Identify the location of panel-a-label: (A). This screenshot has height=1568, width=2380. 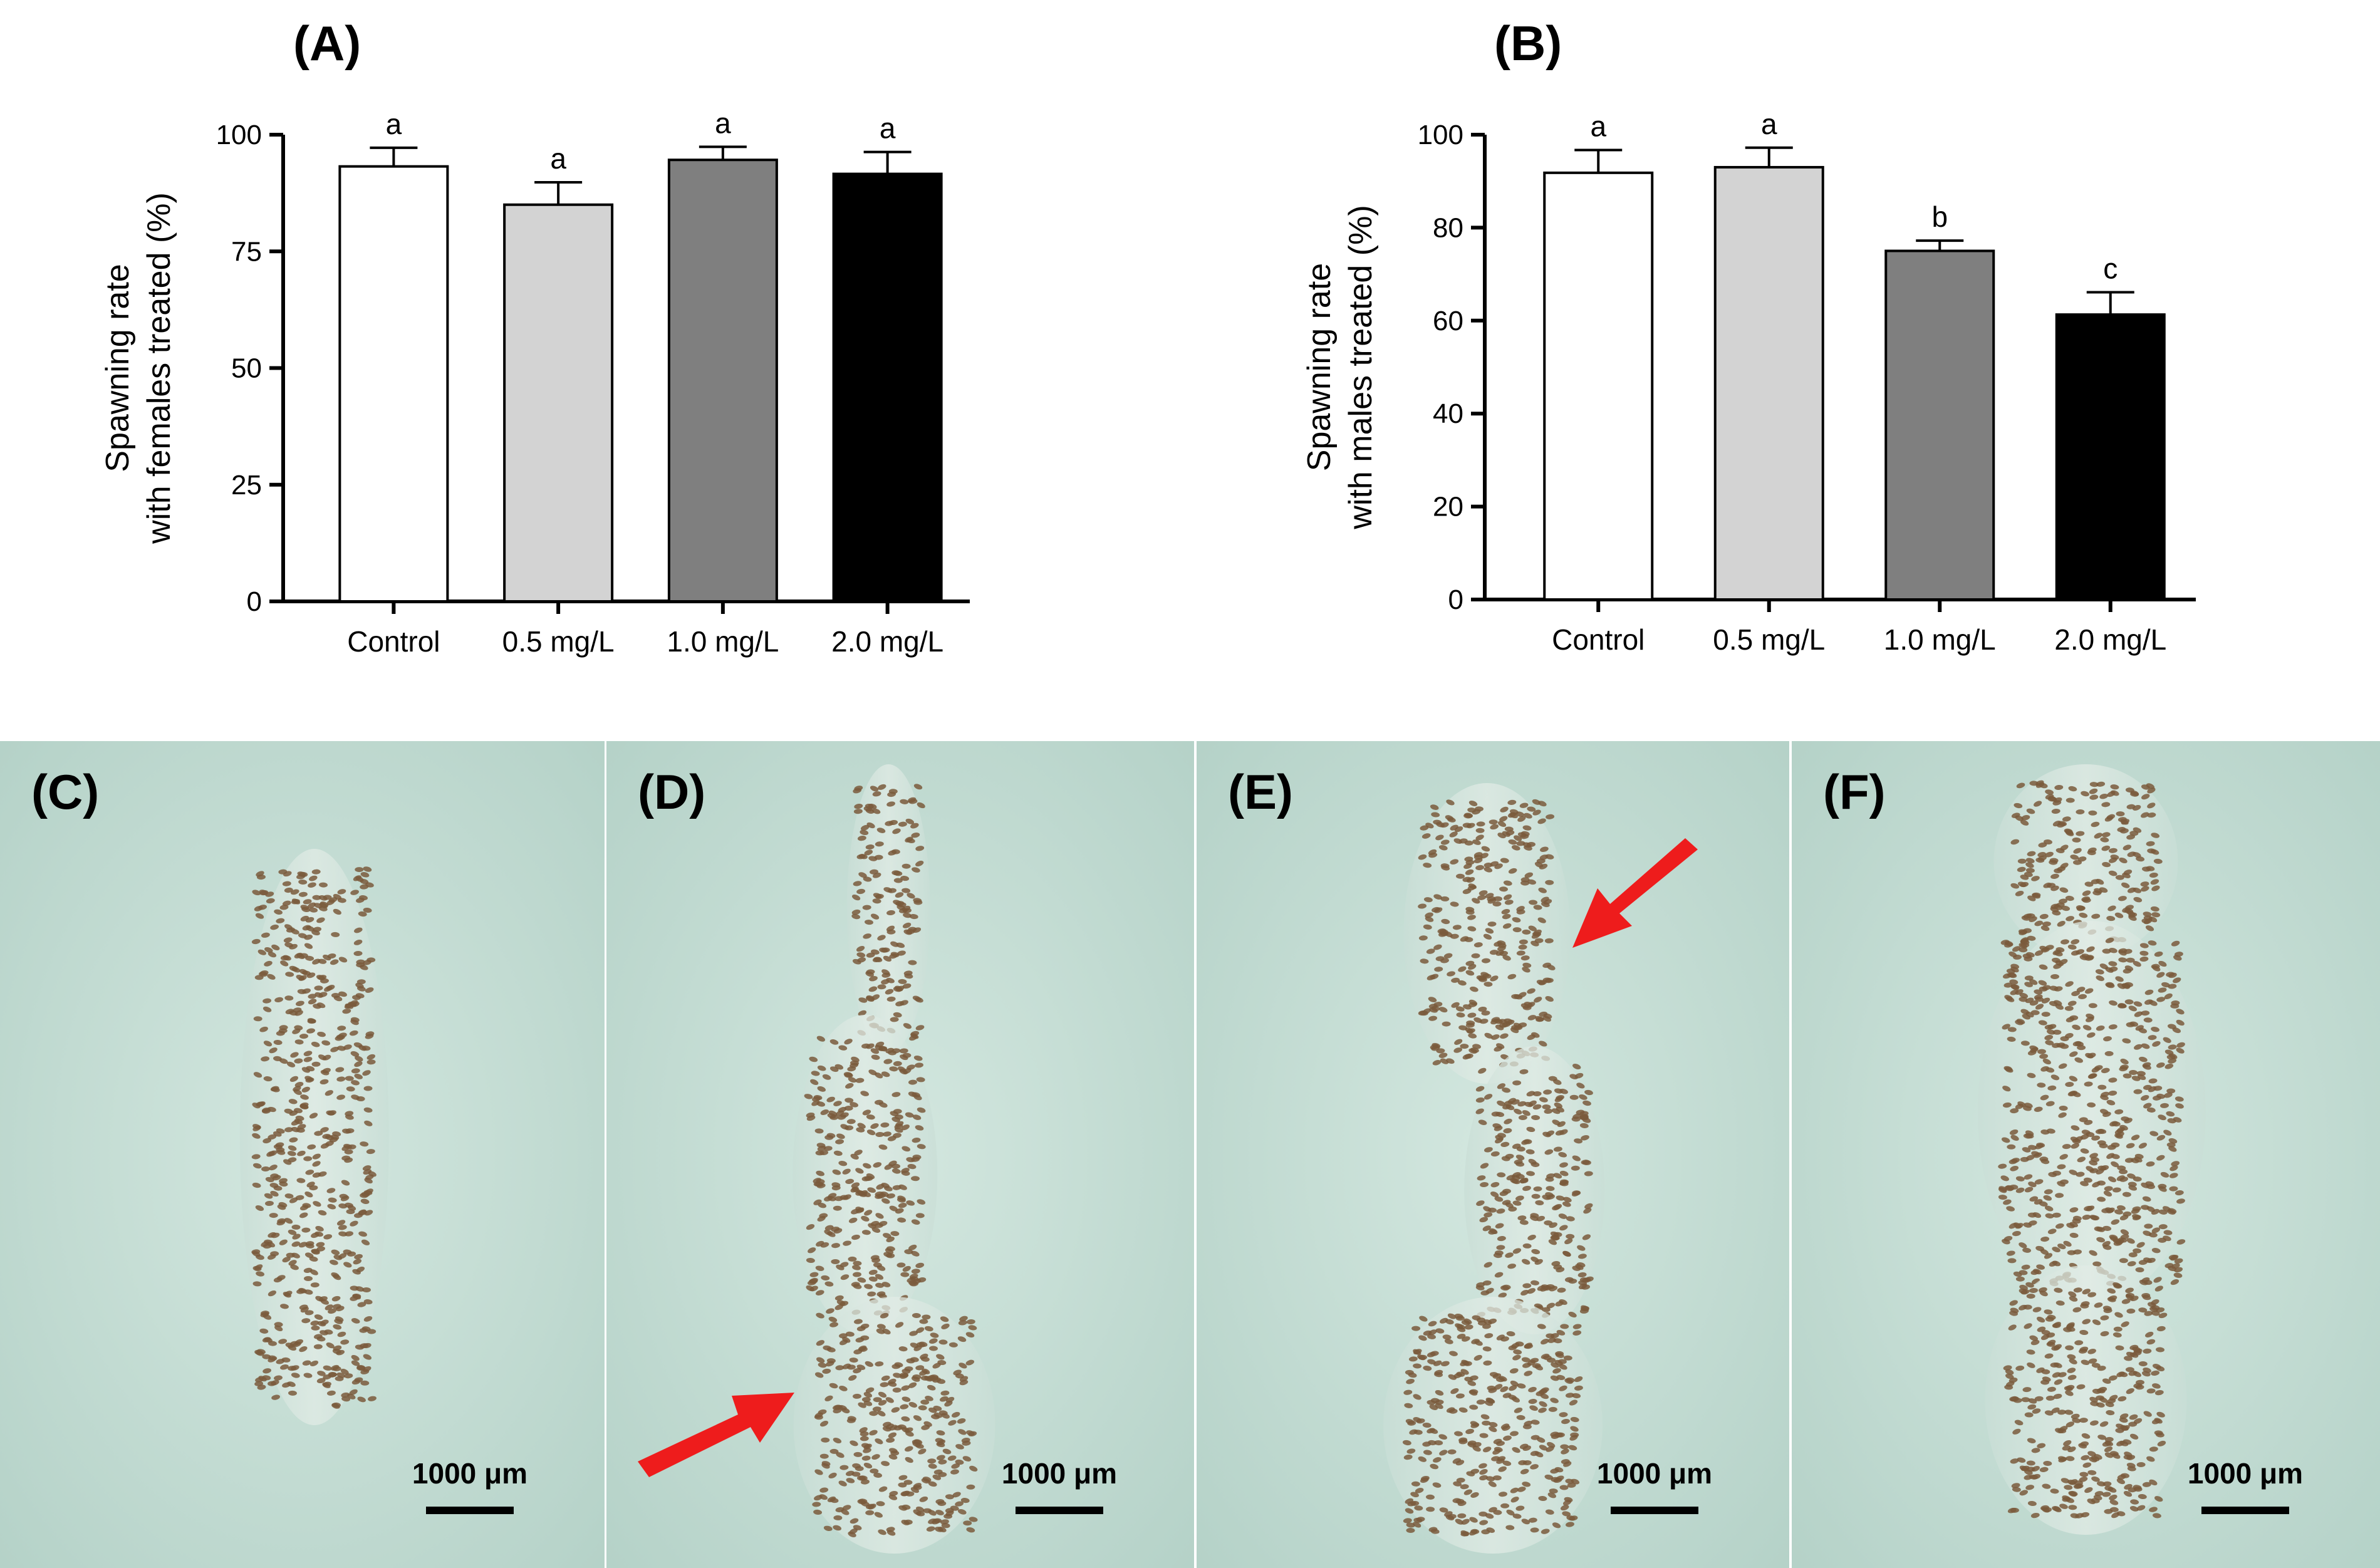
(327, 43).